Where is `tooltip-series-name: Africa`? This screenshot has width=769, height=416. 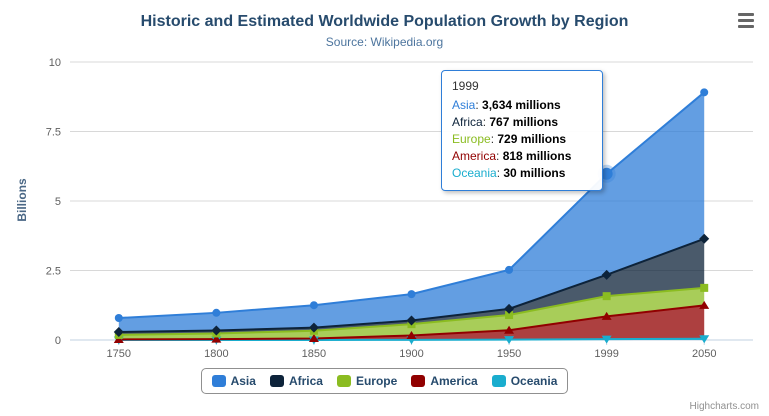 tooltip-series-name: Africa is located at coordinates (467, 122).